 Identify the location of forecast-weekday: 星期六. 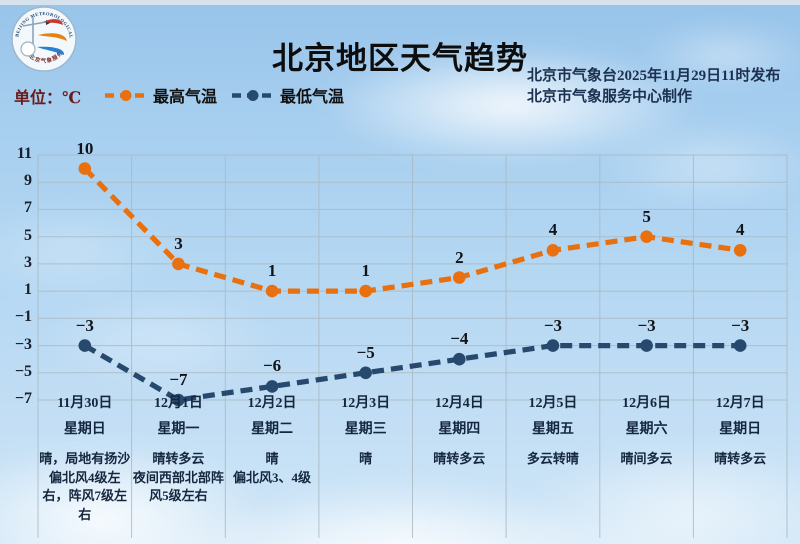
(646, 429).